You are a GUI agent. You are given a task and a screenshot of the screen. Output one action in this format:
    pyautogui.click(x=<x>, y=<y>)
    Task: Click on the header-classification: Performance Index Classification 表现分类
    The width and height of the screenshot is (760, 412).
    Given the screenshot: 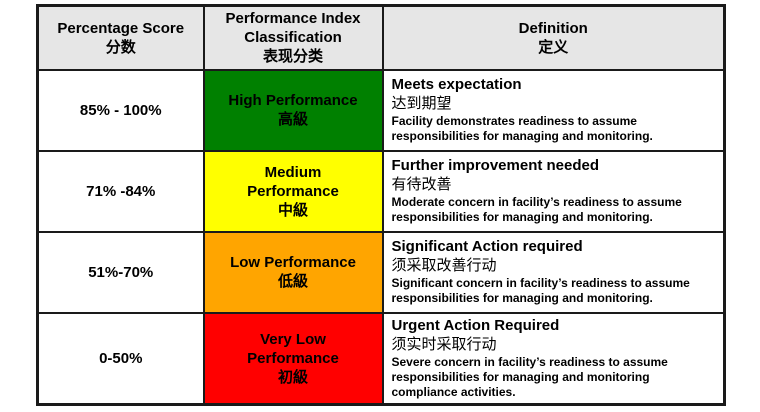 What is the action you would take?
    pyautogui.click(x=293, y=37)
    